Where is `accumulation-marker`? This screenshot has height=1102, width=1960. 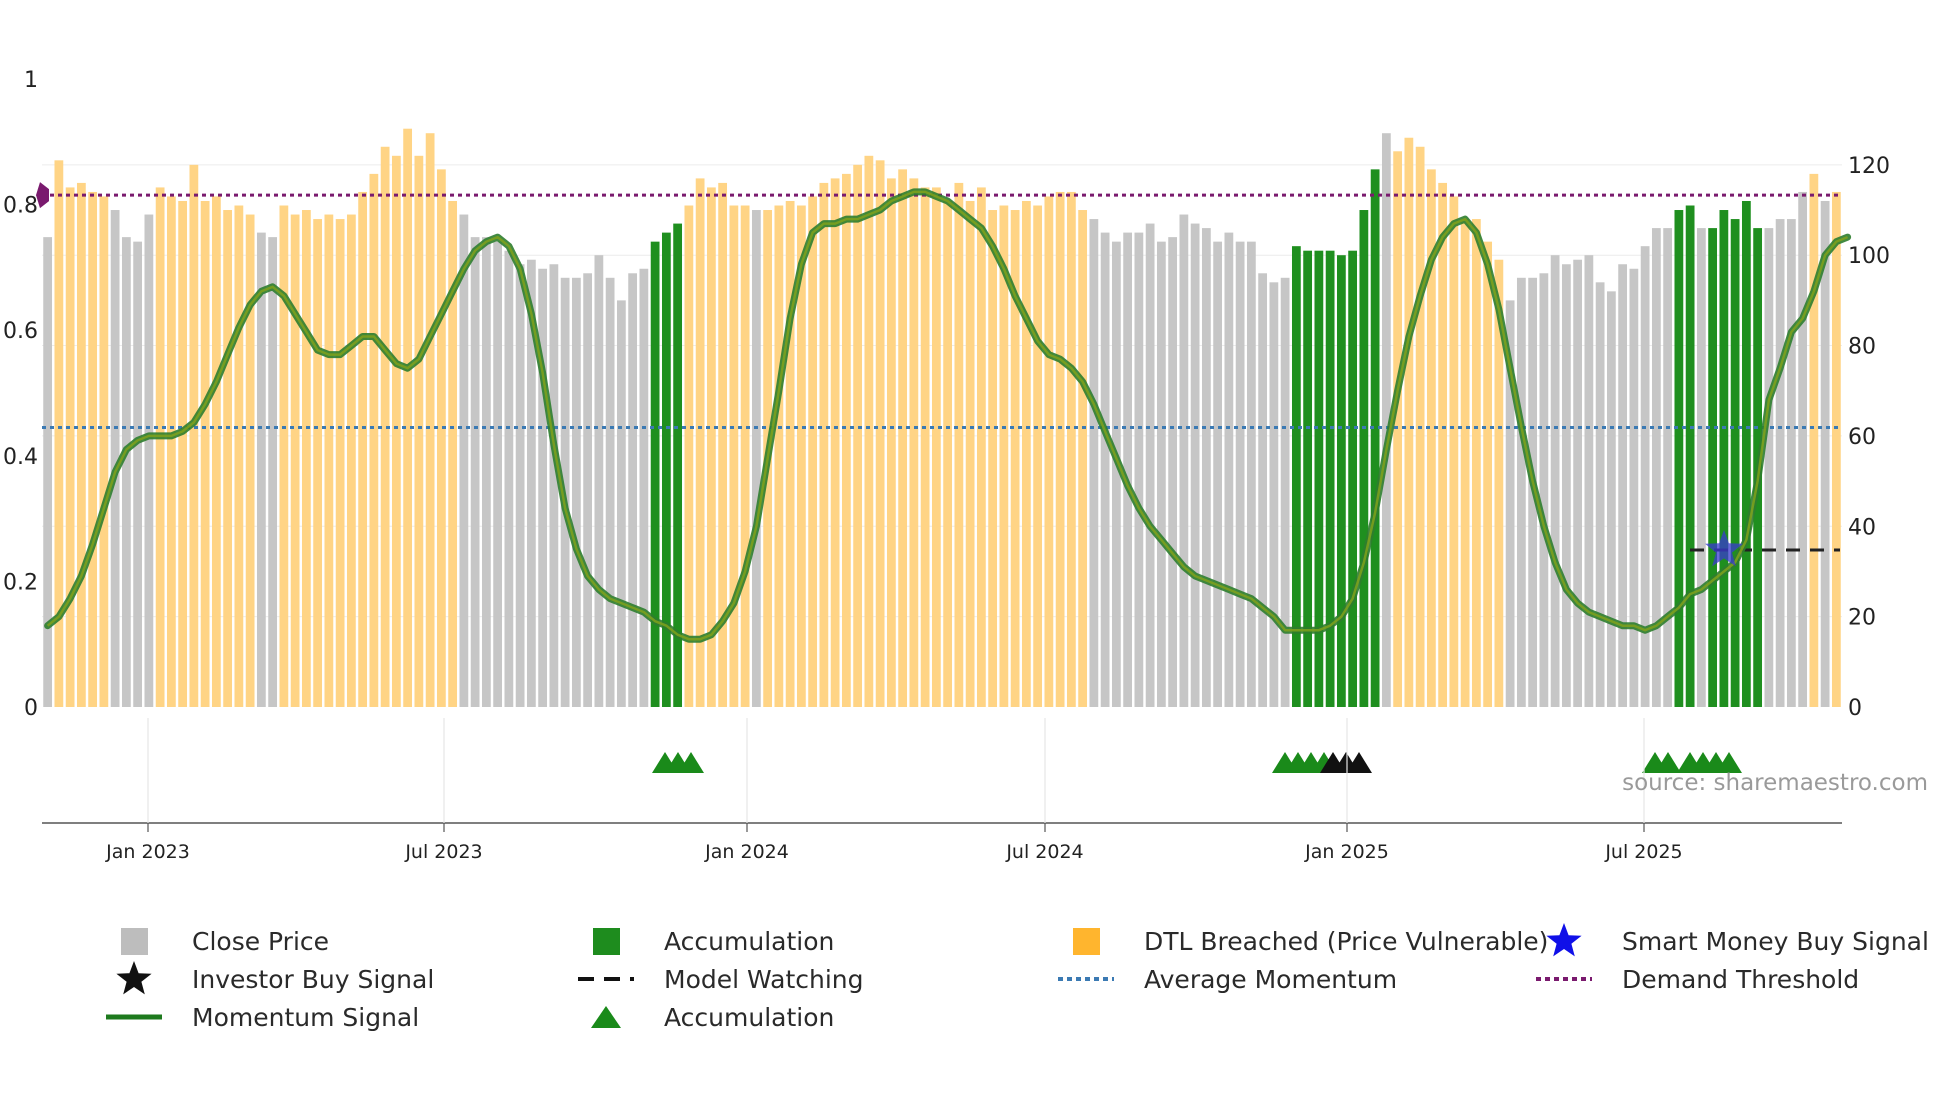
accumulation-marker is located at coordinates (1668, 762).